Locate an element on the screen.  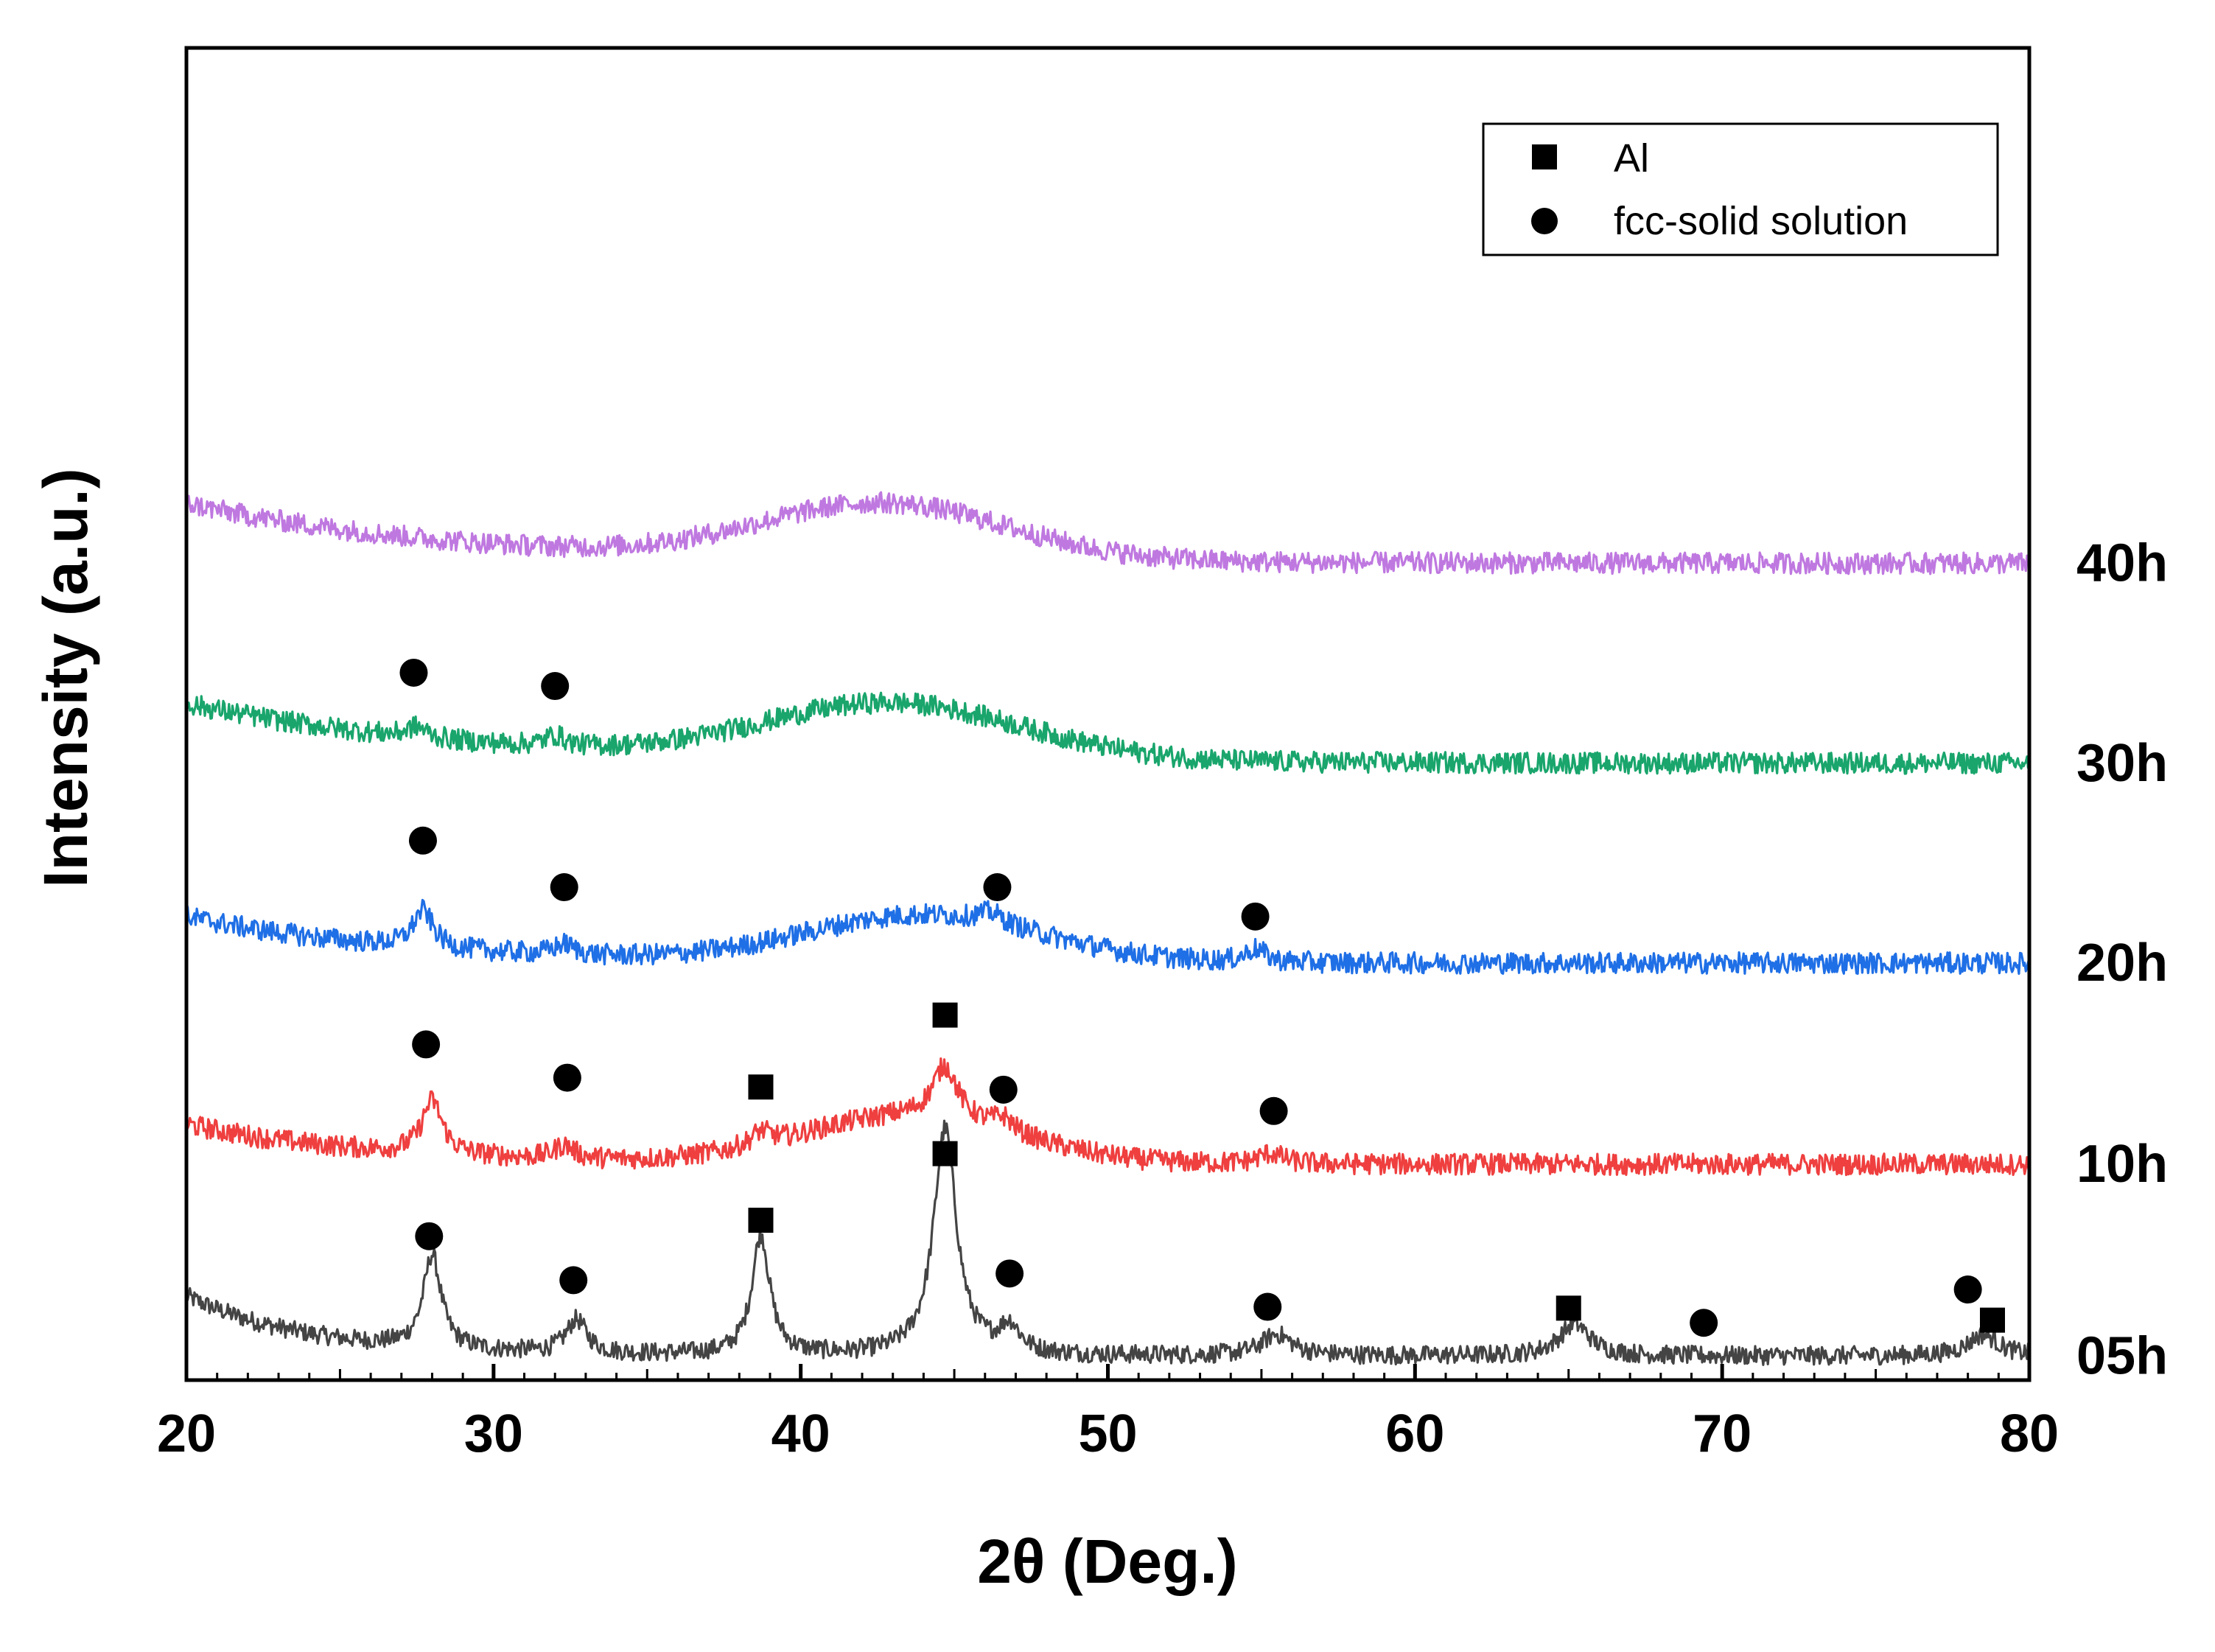
series-label-05h: 05h is located at coordinates (2122, 1355).